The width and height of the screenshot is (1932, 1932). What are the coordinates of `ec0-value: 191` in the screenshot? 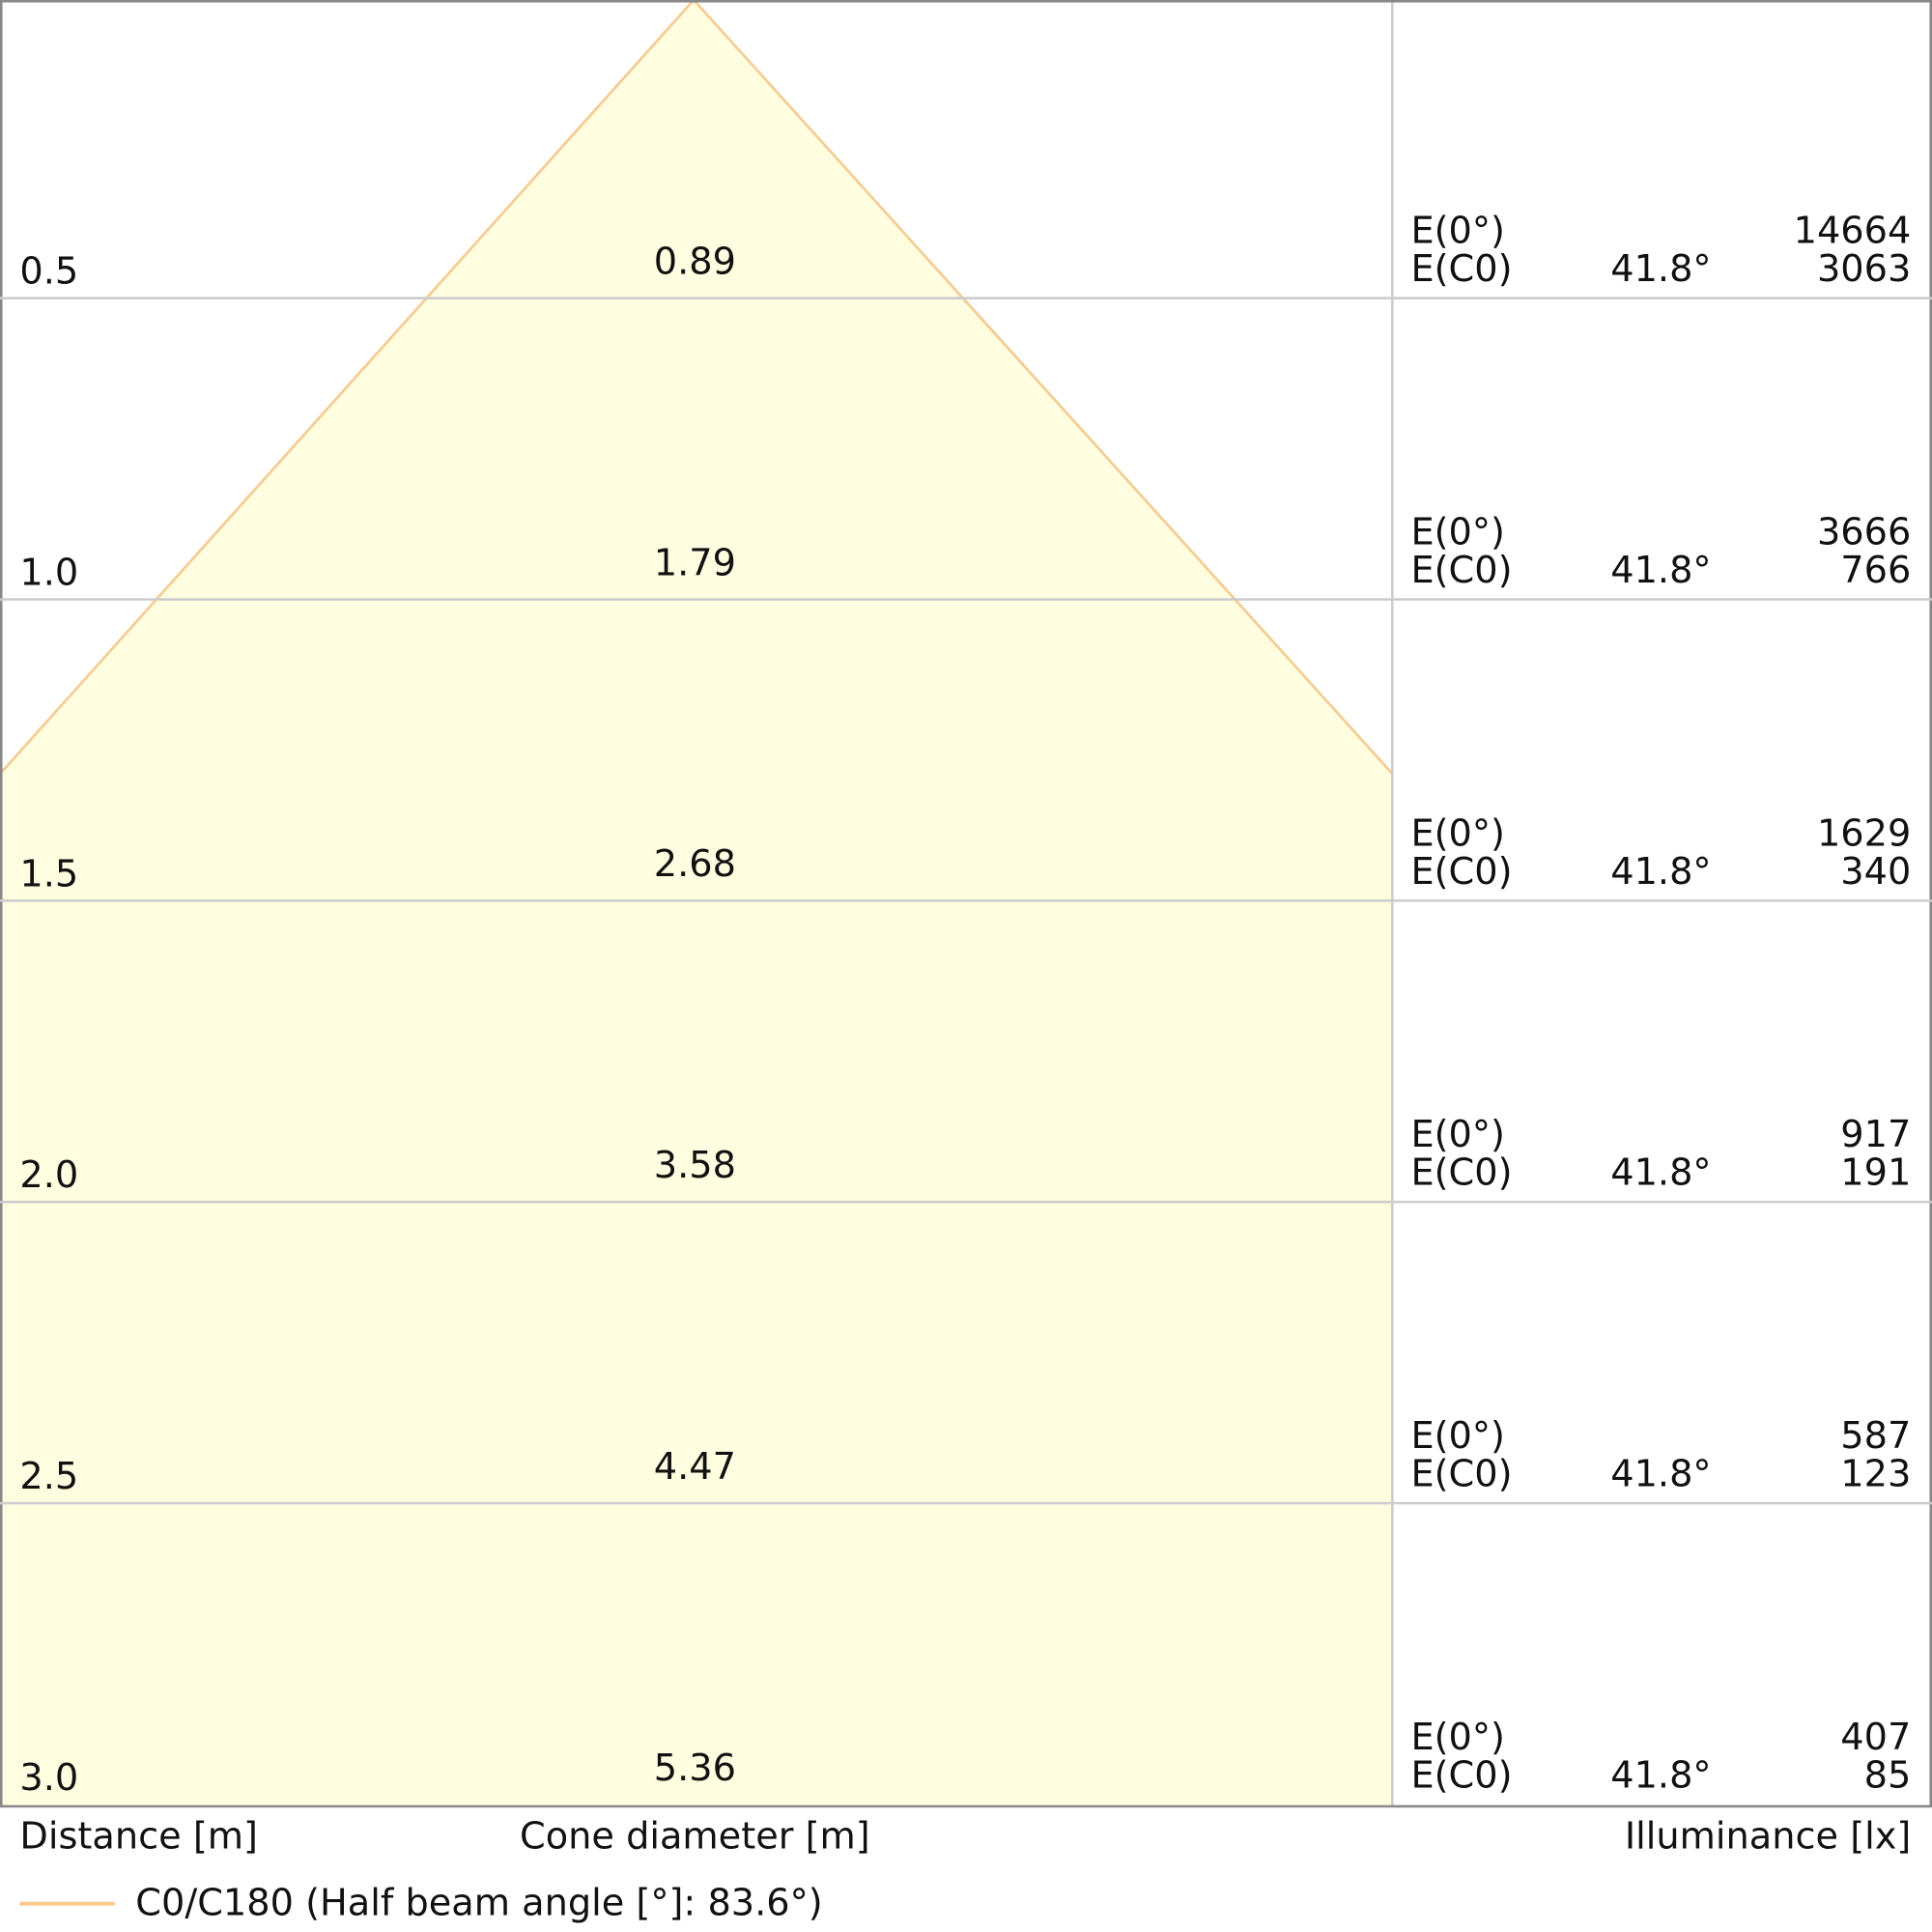 It's located at (1875, 1173).